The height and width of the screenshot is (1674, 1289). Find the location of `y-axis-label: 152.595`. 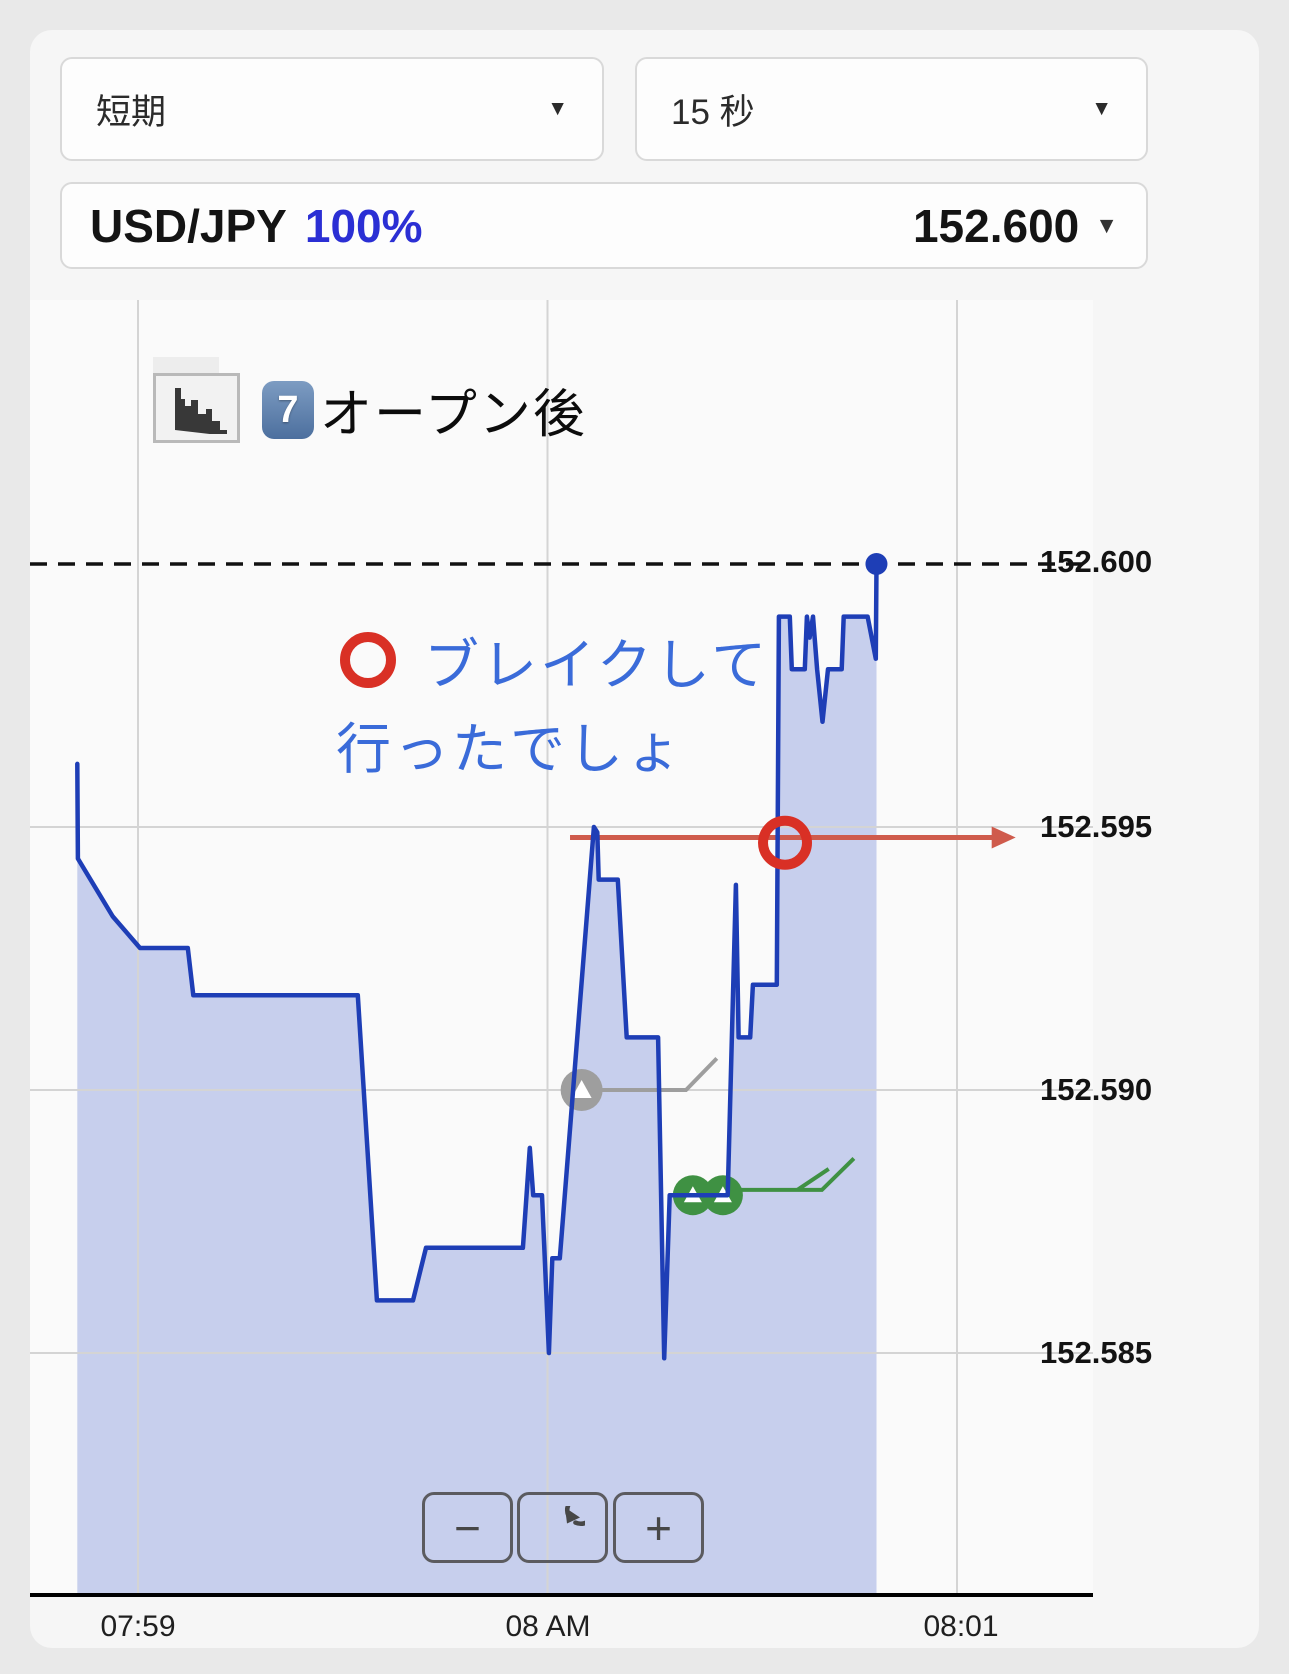

y-axis-label: 152.595 is located at coordinates (1096, 826).